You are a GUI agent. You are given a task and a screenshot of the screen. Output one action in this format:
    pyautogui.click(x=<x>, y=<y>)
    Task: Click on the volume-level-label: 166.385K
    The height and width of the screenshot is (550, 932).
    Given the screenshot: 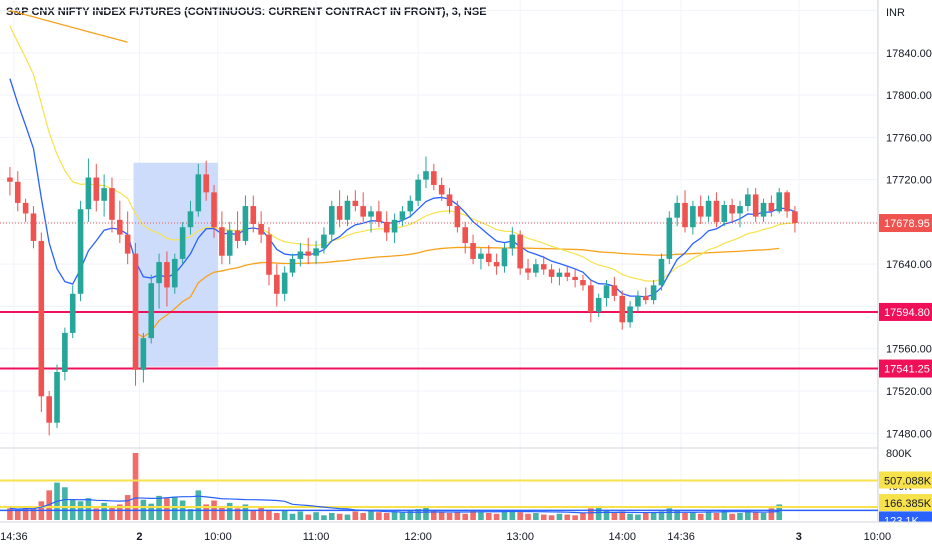 What is the action you would take?
    pyautogui.click(x=908, y=504)
    